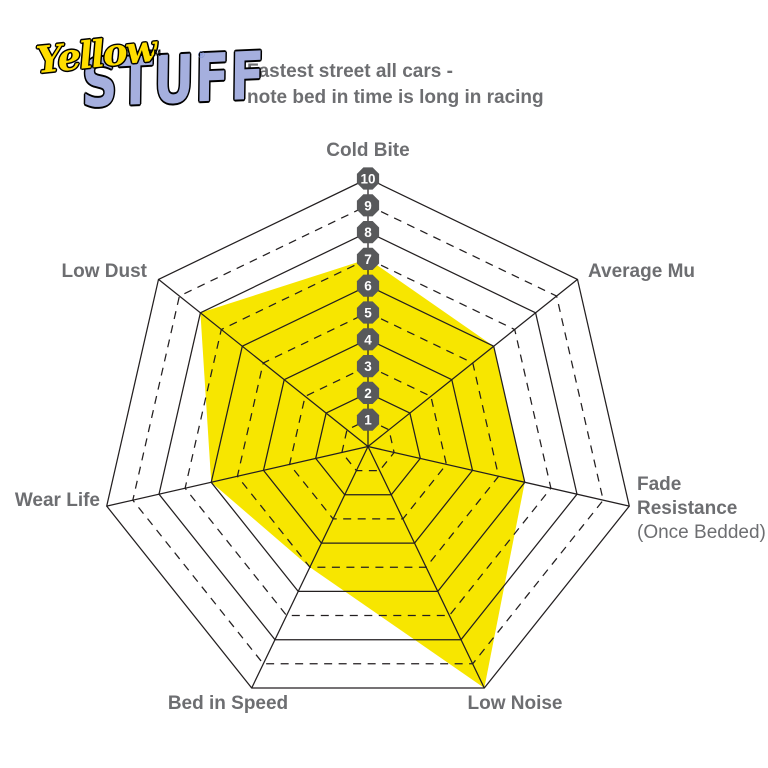 The image size is (768, 768). Describe the element at coordinates (228, 703) in the screenshot. I see `axis-label-bed-in-speed: Bed in Speed` at that location.